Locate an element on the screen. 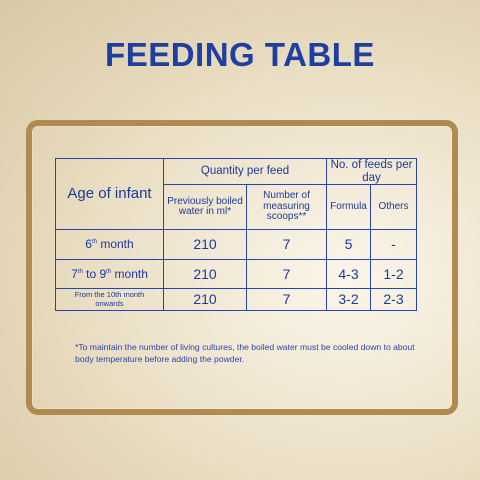 Image resolution: width=480 pixels, height=480 pixels. scoops-header: Number of measuring scoops** is located at coordinates (286, 207).